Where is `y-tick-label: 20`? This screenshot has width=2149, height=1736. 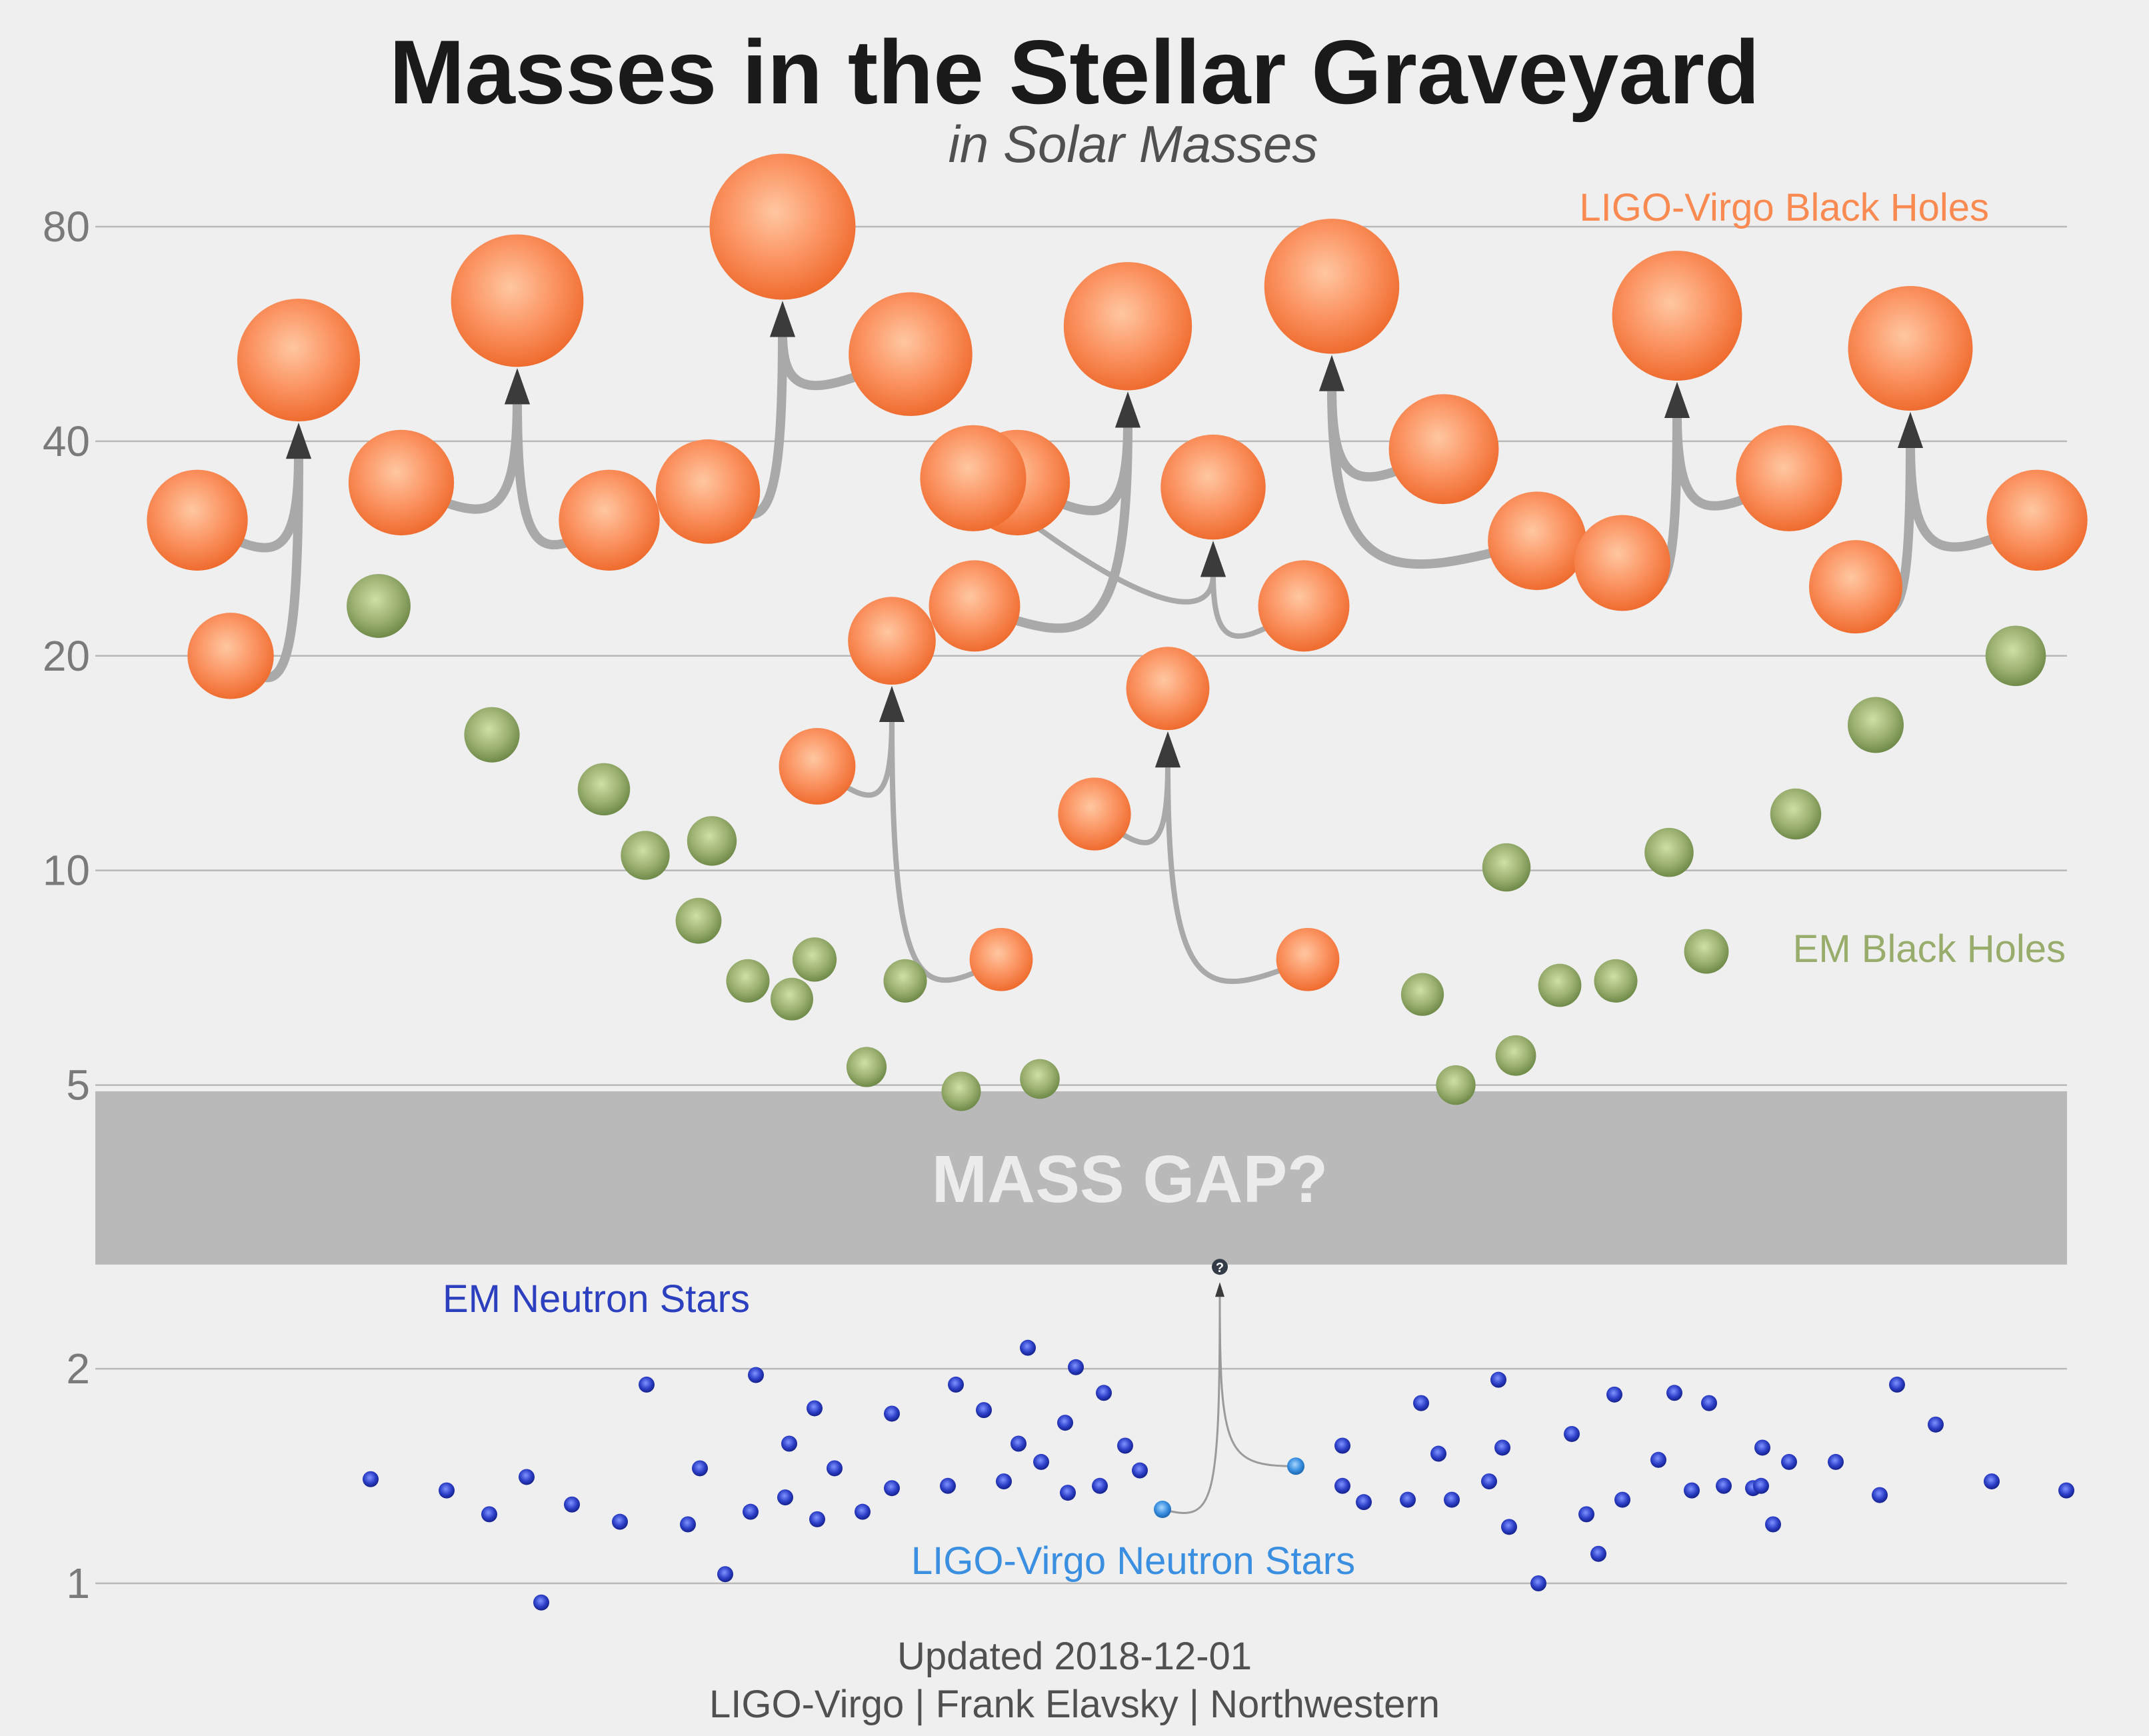
y-tick-label: 20 is located at coordinates (67, 656).